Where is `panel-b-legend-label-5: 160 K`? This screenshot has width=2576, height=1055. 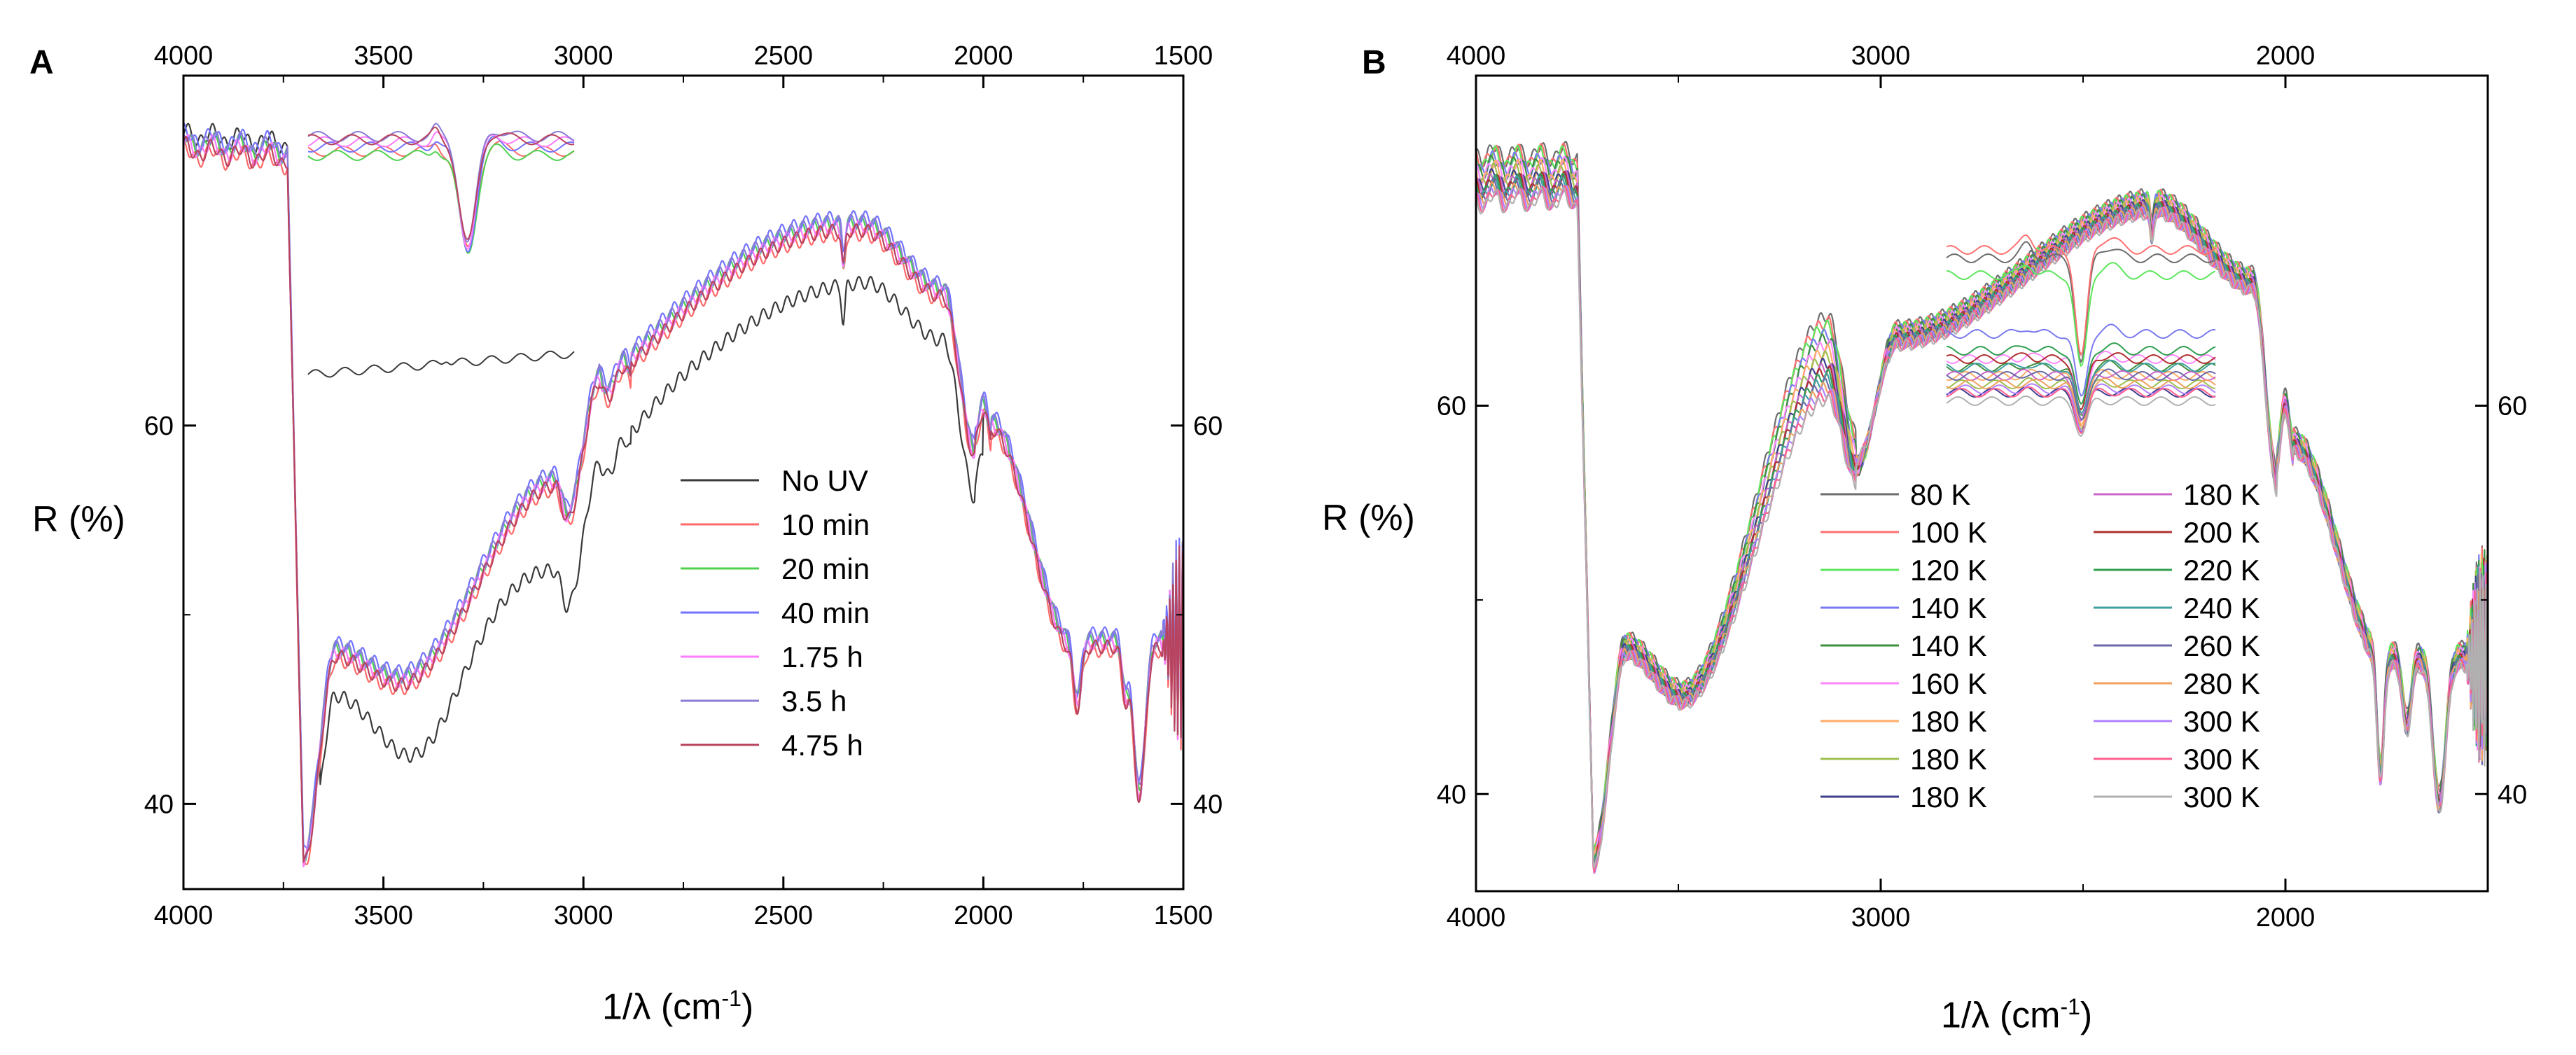
panel-b-legend-label-5: 160 K is located at coordinates (1948, 683).